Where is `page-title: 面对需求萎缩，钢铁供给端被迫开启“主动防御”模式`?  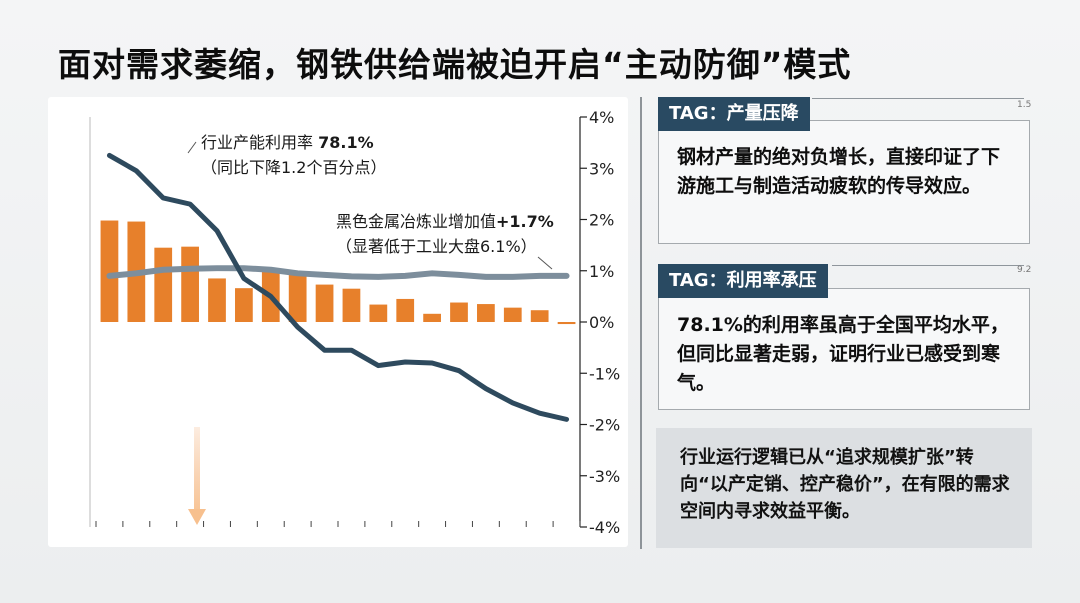 page-title: 面对需求萎缩，钢铁供给端被迫开启“主动防御”模式 is located at coordinates (455, 64).